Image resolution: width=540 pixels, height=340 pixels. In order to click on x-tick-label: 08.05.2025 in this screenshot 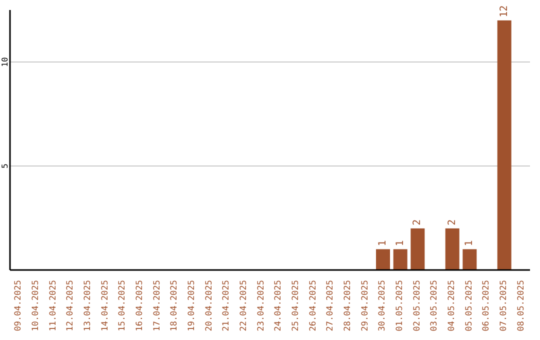, I will do `click(521, 306)`.